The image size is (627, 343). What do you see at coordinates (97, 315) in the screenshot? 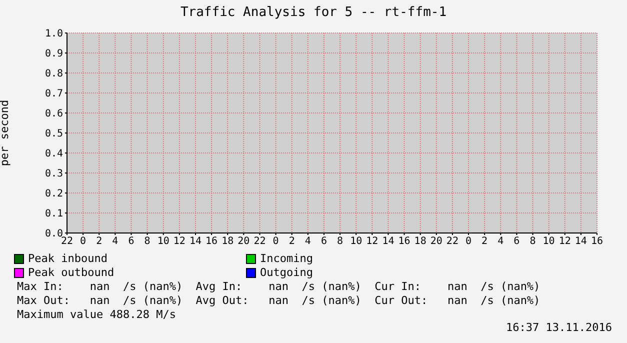
I see `text: Maximum value 488.28 M/s` at bounding box center [97, 315].